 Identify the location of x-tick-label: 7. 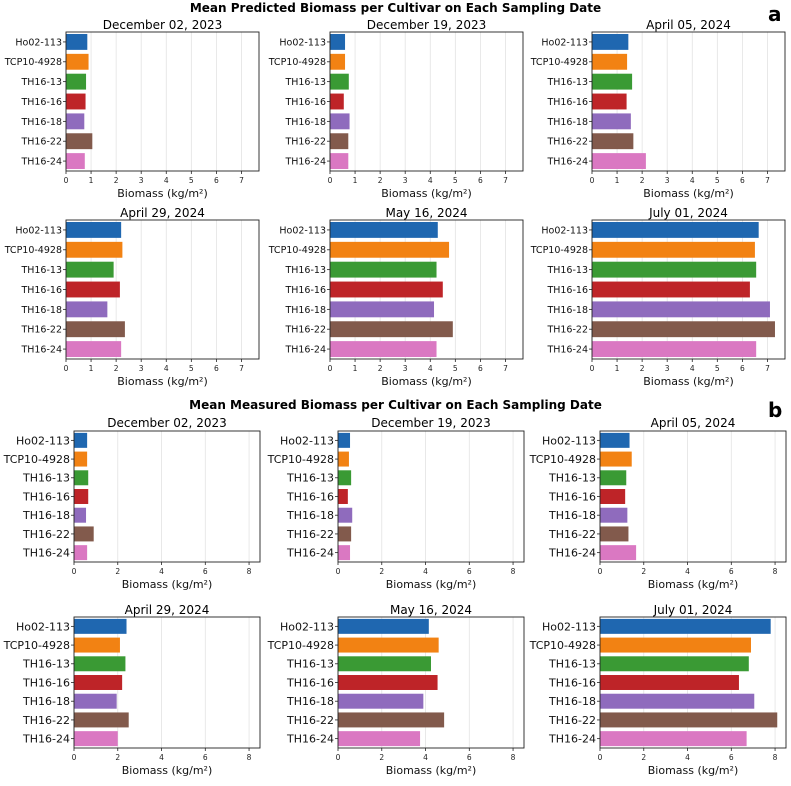
(767, 368).